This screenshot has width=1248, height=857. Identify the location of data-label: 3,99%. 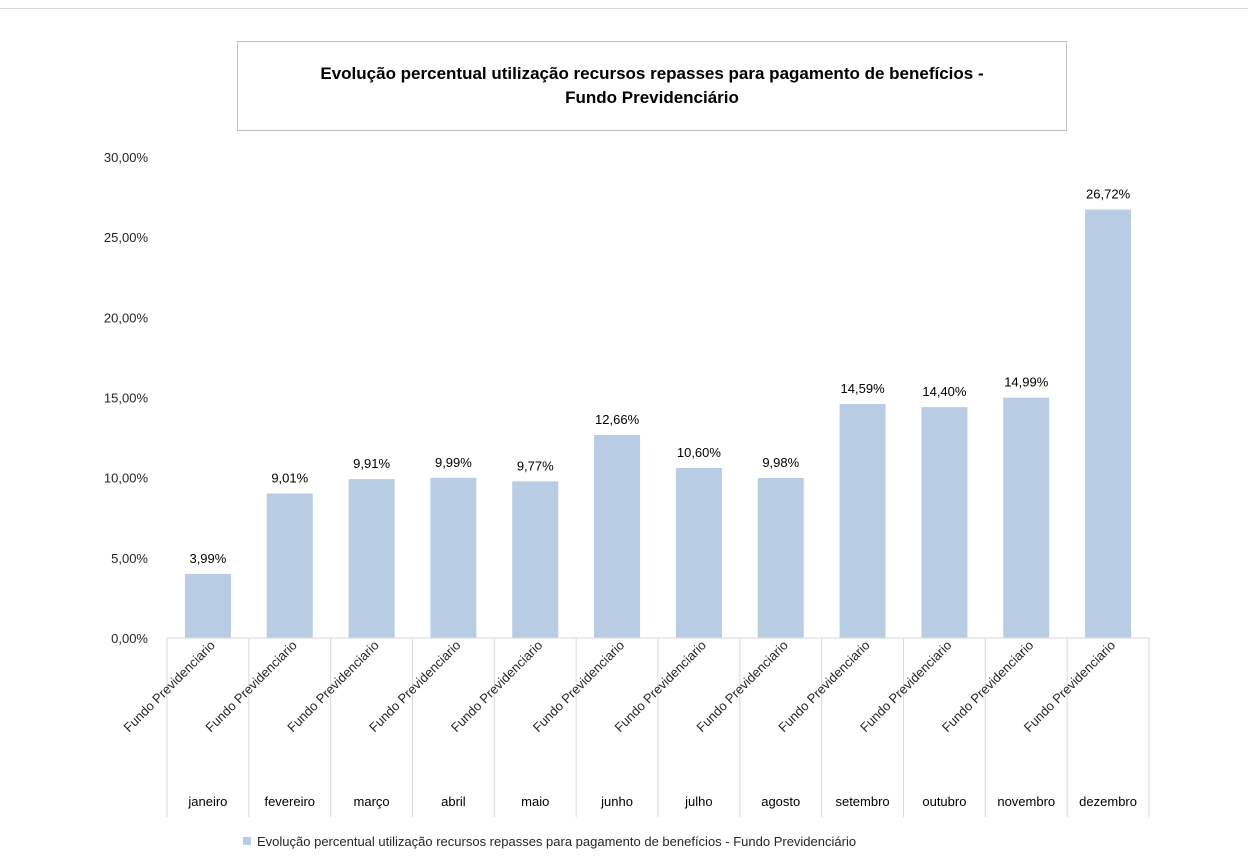
(207, 558).